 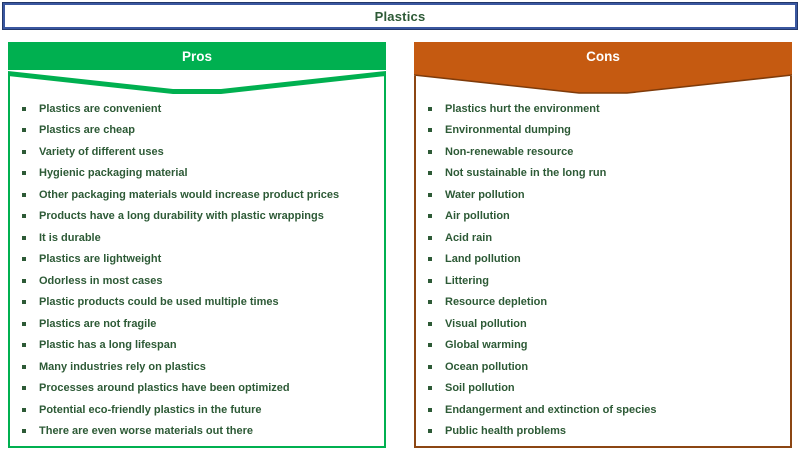 I want to click on list-item-text: Ocean pollution, so click(x=487, y=366).